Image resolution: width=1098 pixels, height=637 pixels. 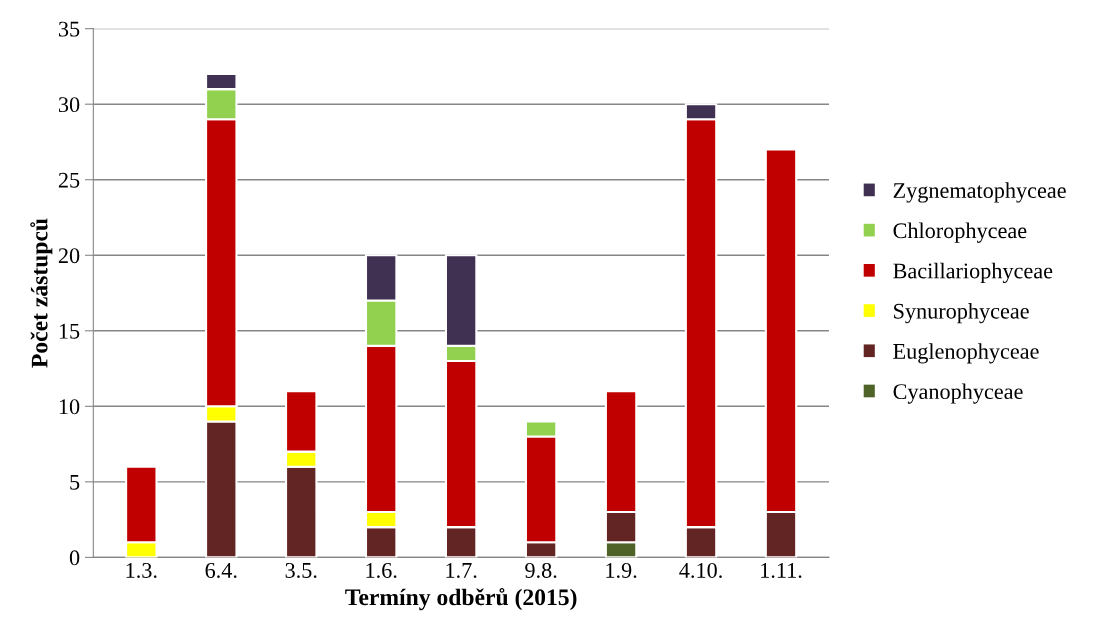 I want to click on y-tick-label: 30, so click(x=69, y=105).